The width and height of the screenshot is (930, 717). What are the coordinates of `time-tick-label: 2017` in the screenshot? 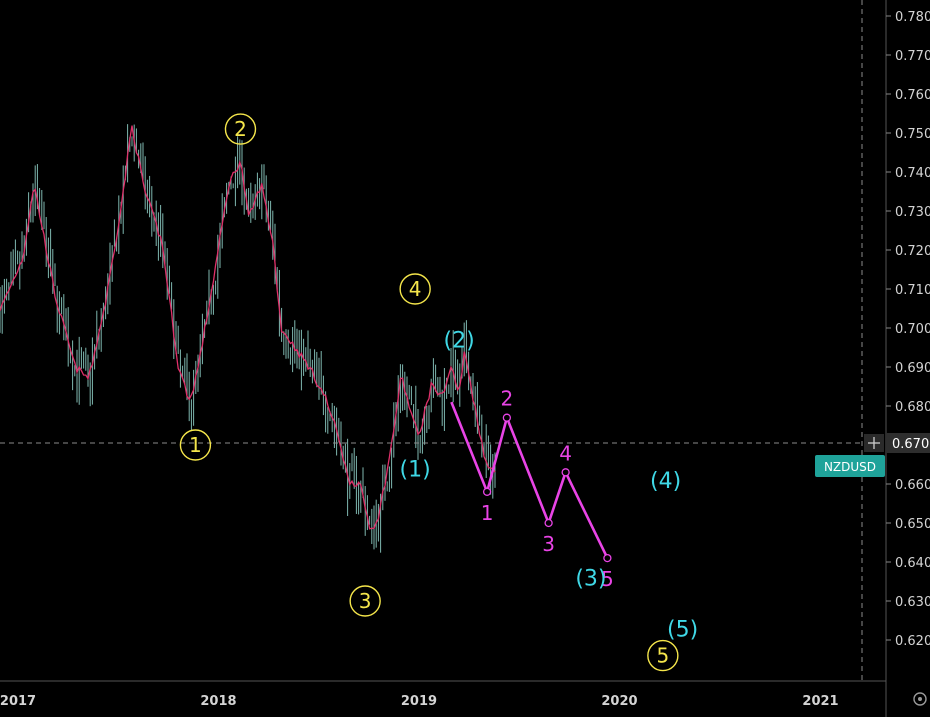 It's located at (18, 701).